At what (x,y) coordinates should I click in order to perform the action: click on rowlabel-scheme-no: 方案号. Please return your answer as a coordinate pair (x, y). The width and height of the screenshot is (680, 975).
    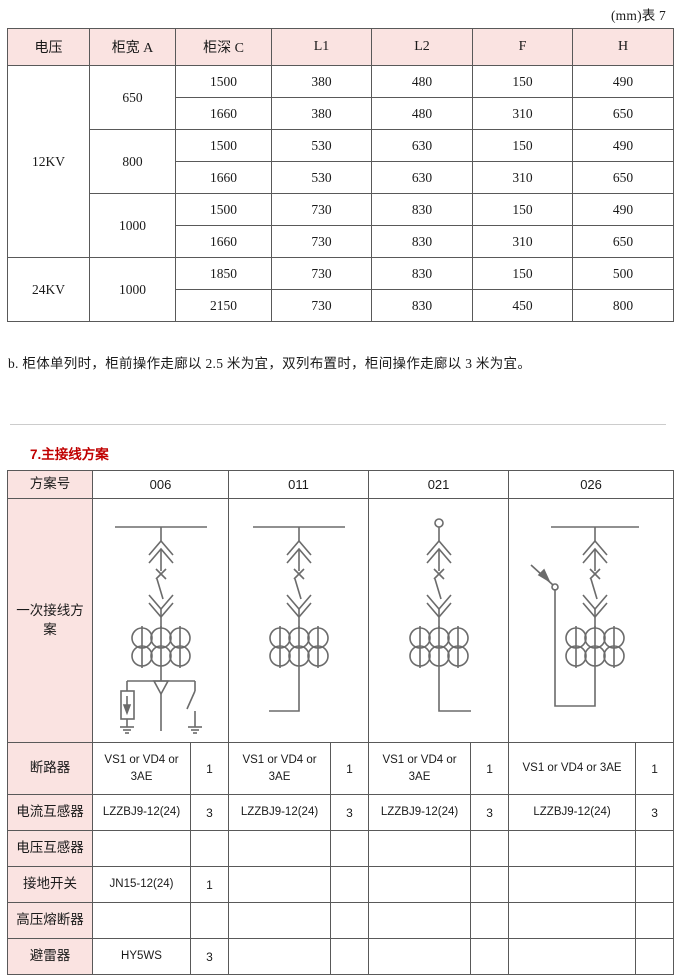
    Looking at the image, I should click on (50, 484).